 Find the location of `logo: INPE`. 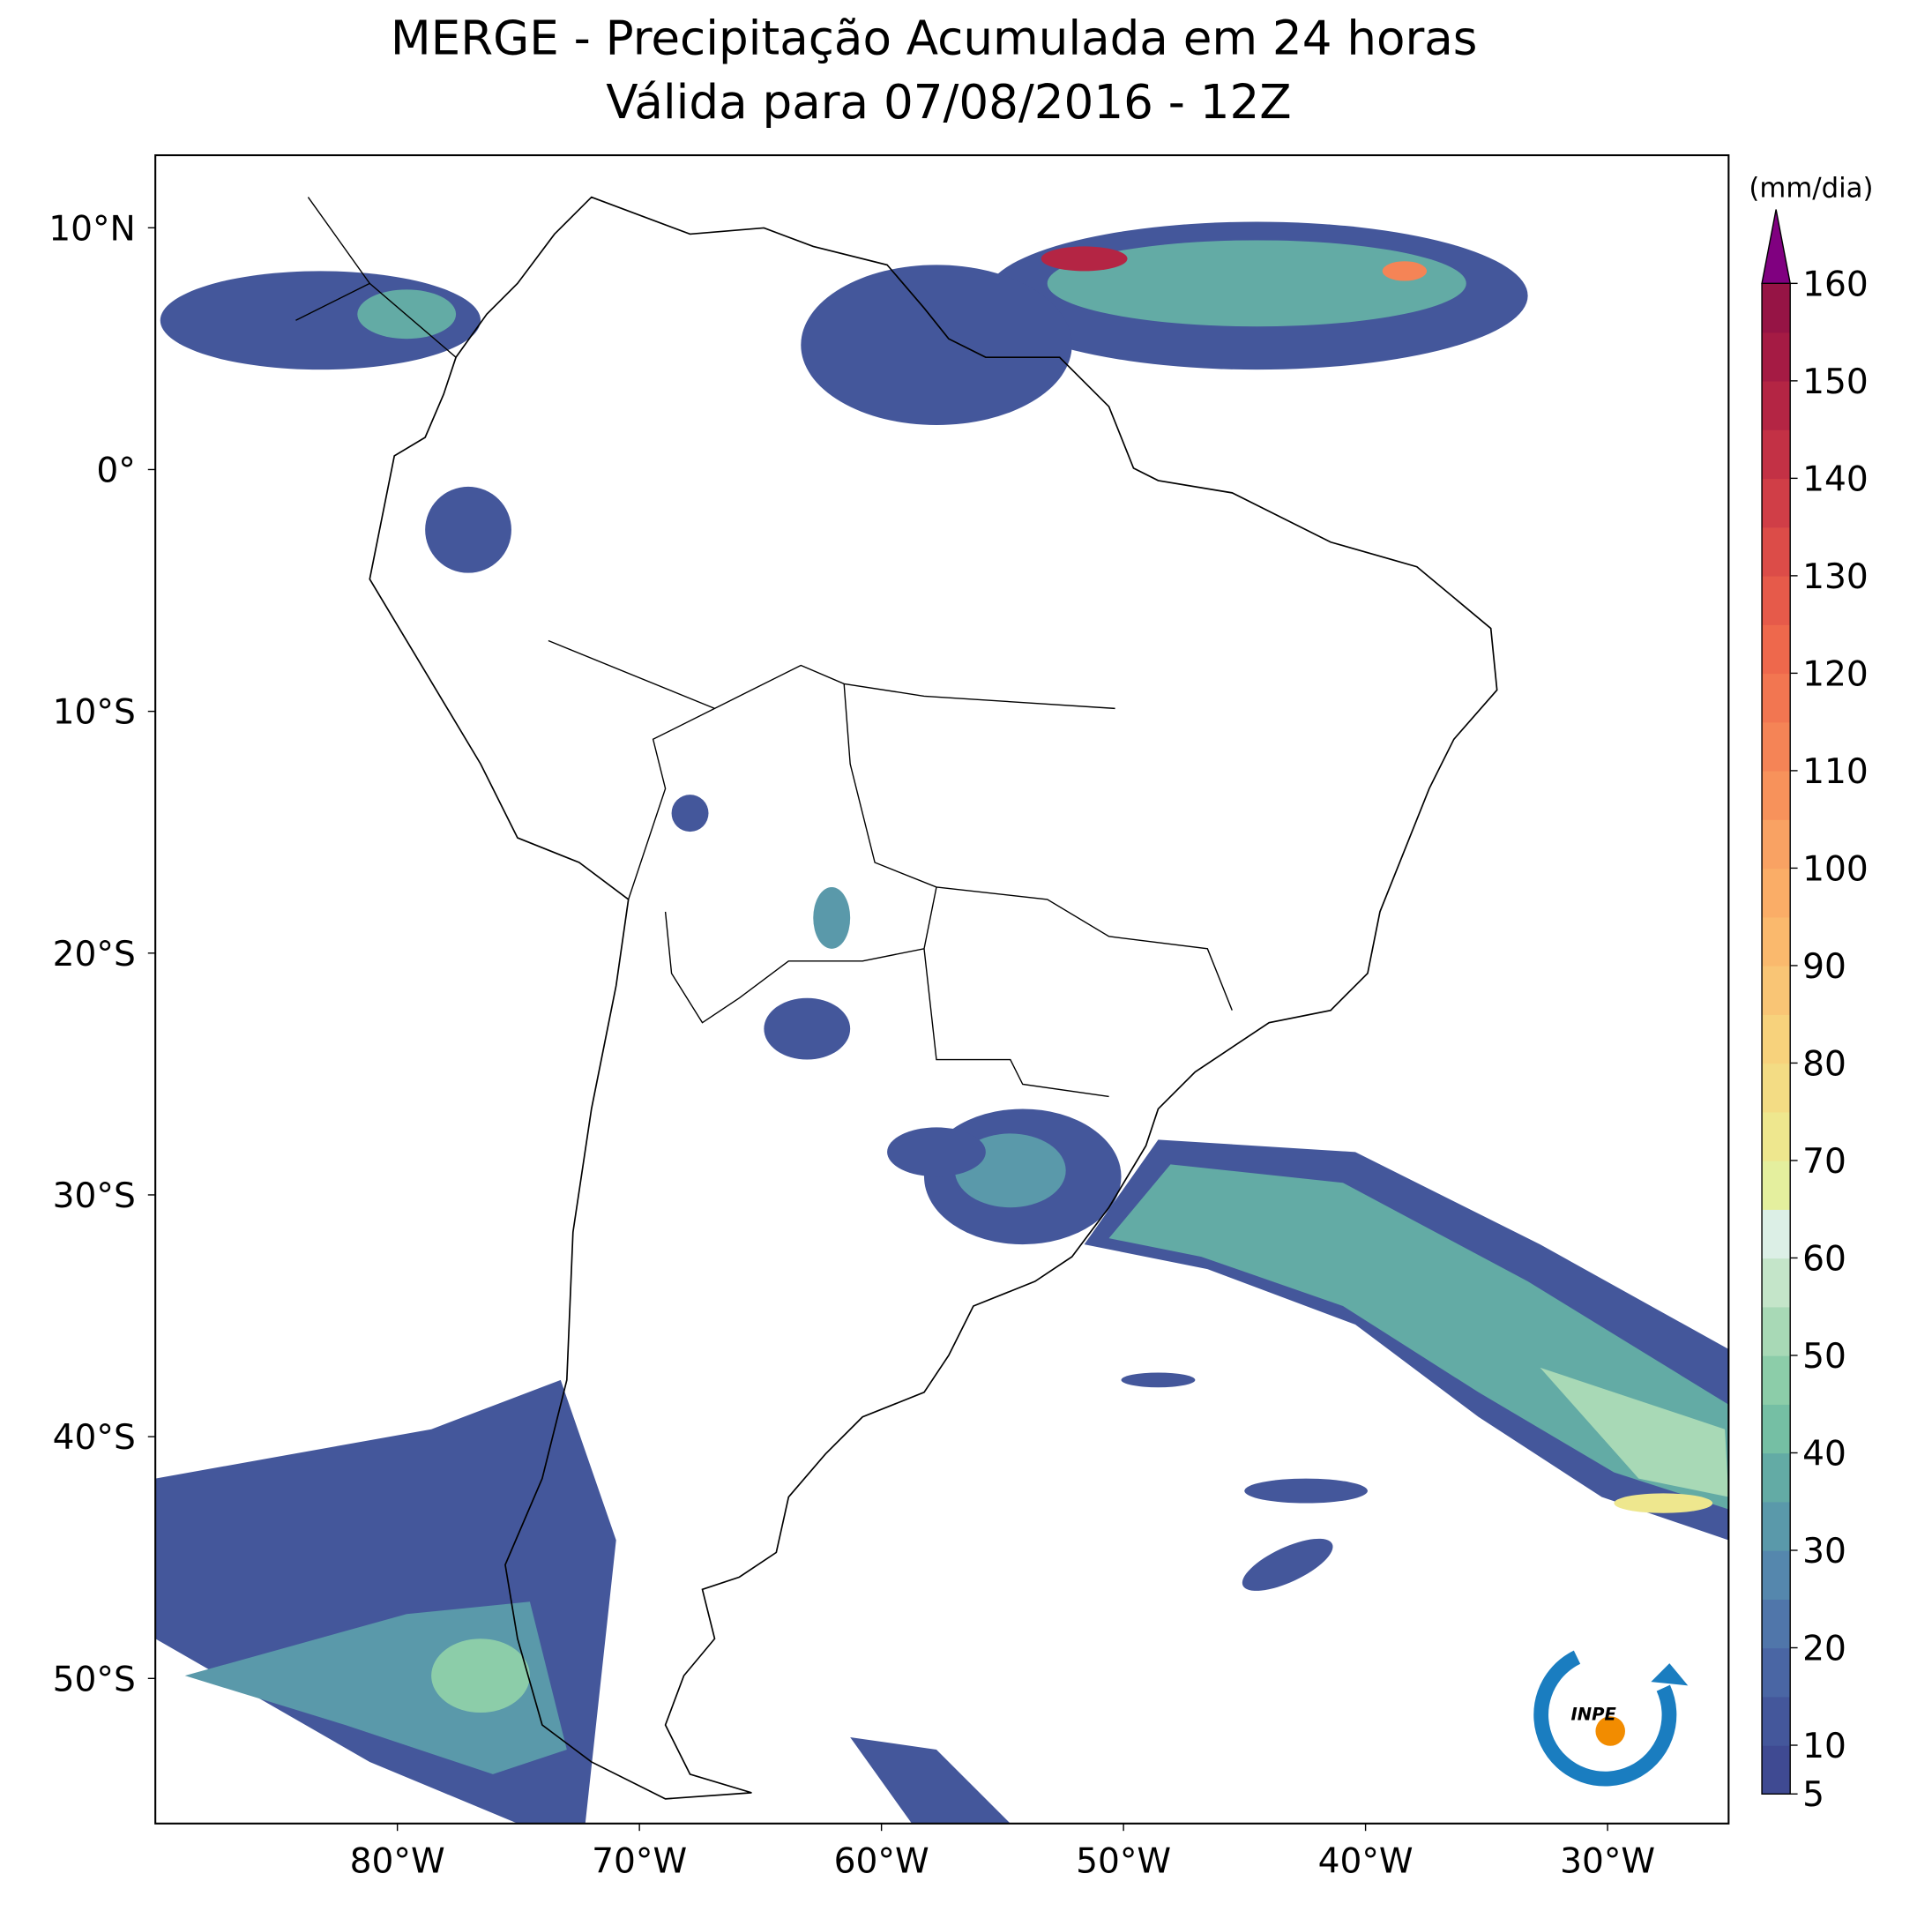

logo: INPE is located at coordinates (1611, 1719).